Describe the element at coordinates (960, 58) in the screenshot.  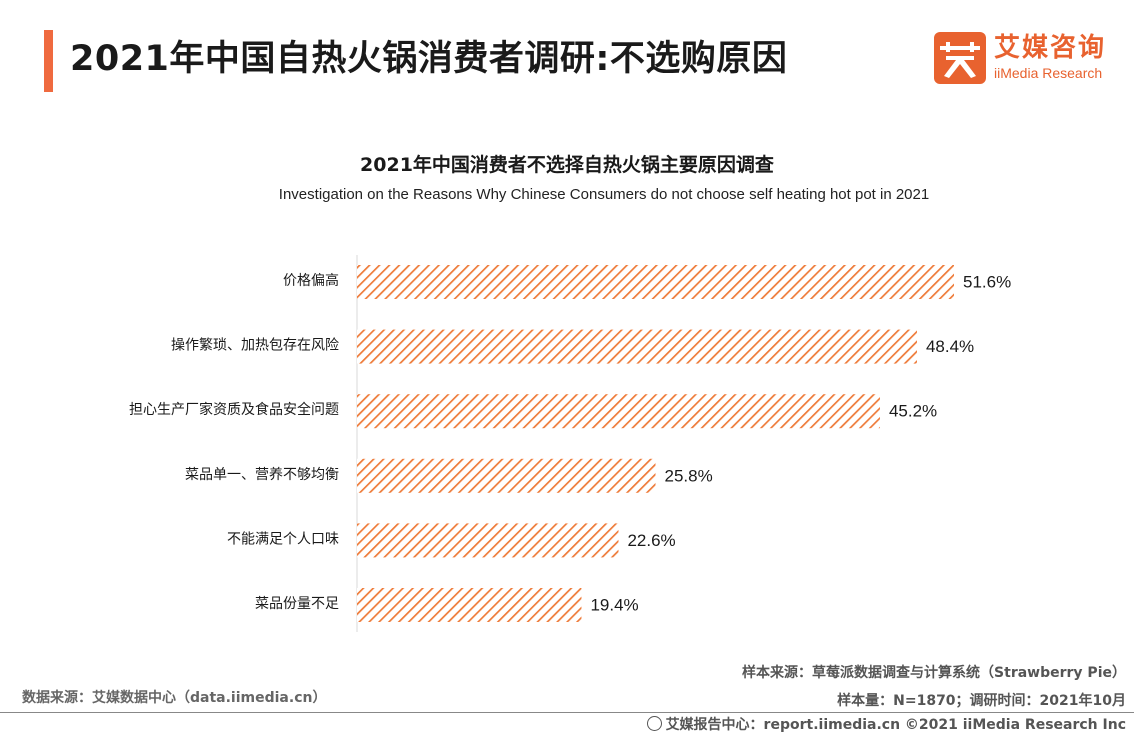
I see `iimedia-logo-icon` at that location.